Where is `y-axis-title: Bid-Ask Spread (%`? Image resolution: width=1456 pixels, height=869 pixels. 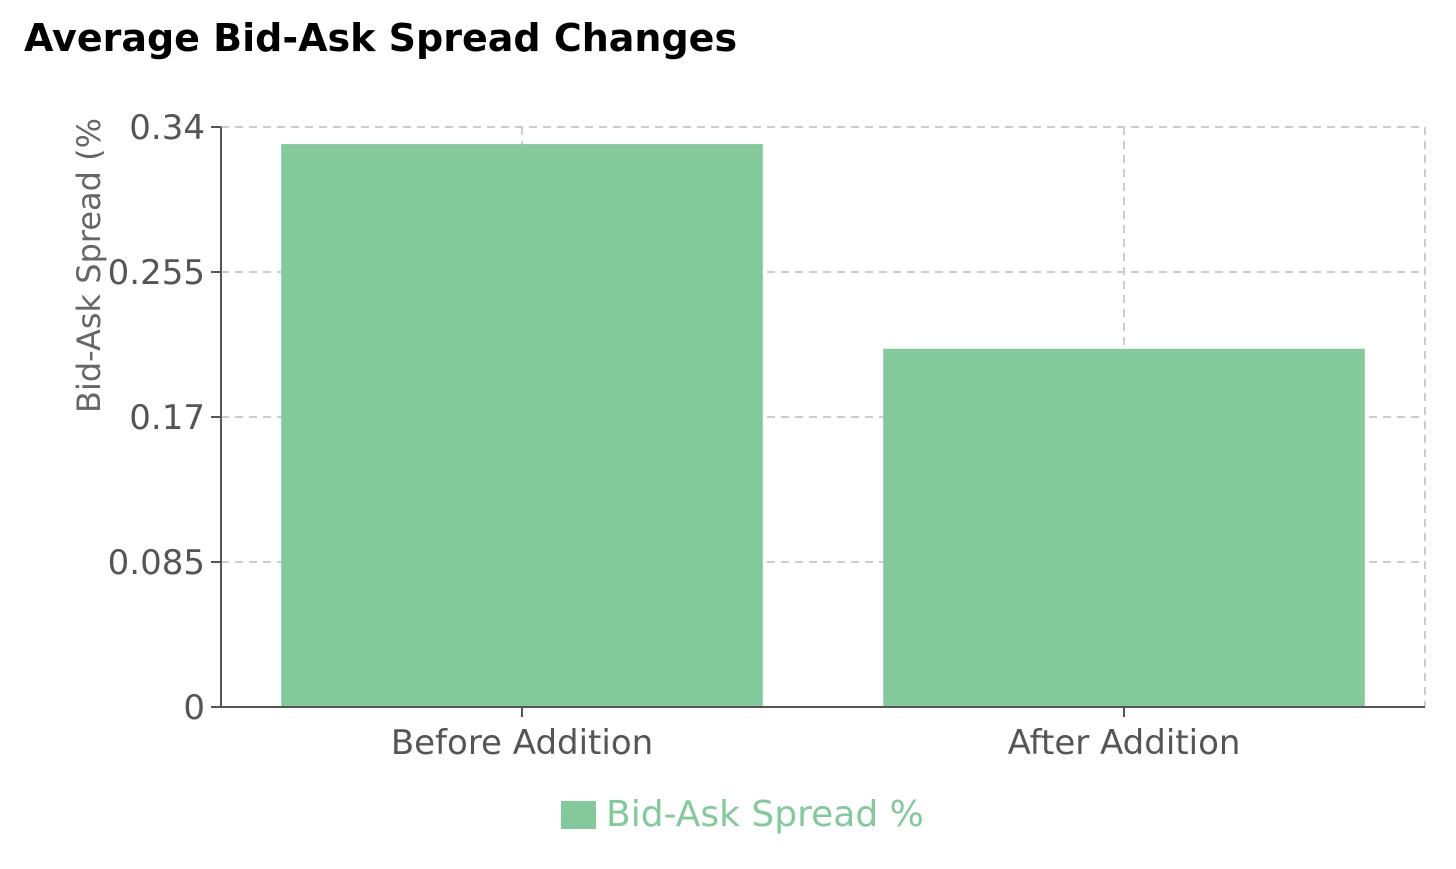 y-axis-title: Bid-Ask Spread (% is located at coordinates (89, 265).